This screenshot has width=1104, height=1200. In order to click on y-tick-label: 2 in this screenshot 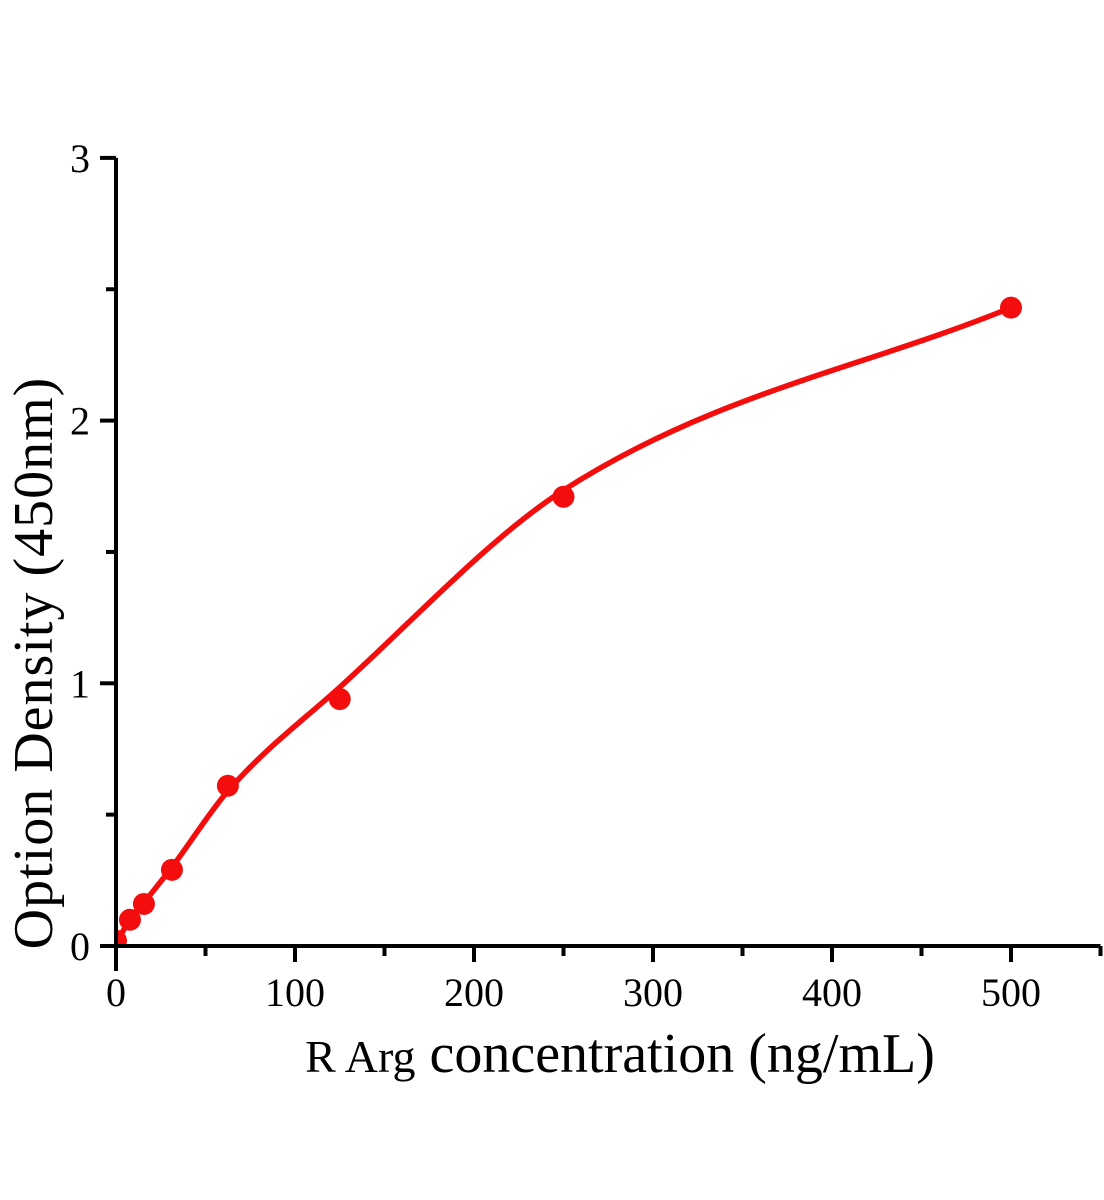, I will do `click(80, 421)`.